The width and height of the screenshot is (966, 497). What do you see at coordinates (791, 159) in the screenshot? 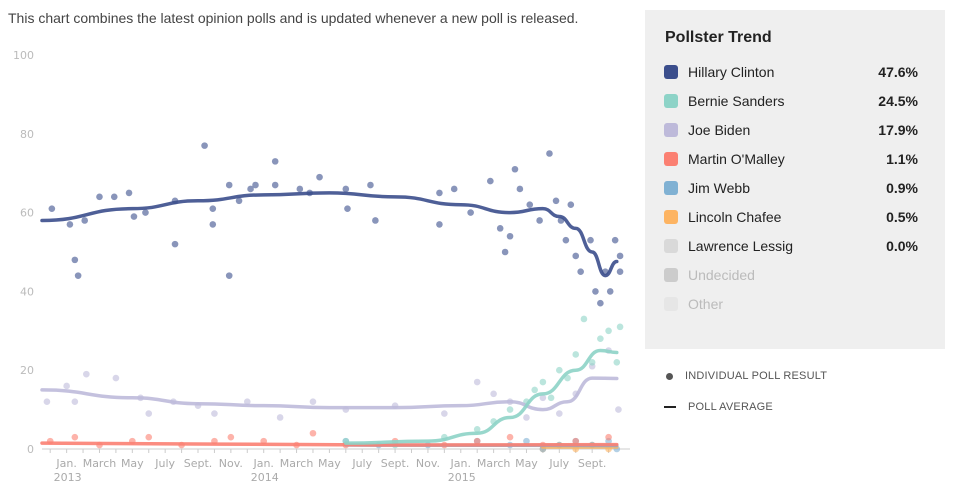
I see `legend-item: Martin O'Malley 1.1%` at bounding box center [791, 159].